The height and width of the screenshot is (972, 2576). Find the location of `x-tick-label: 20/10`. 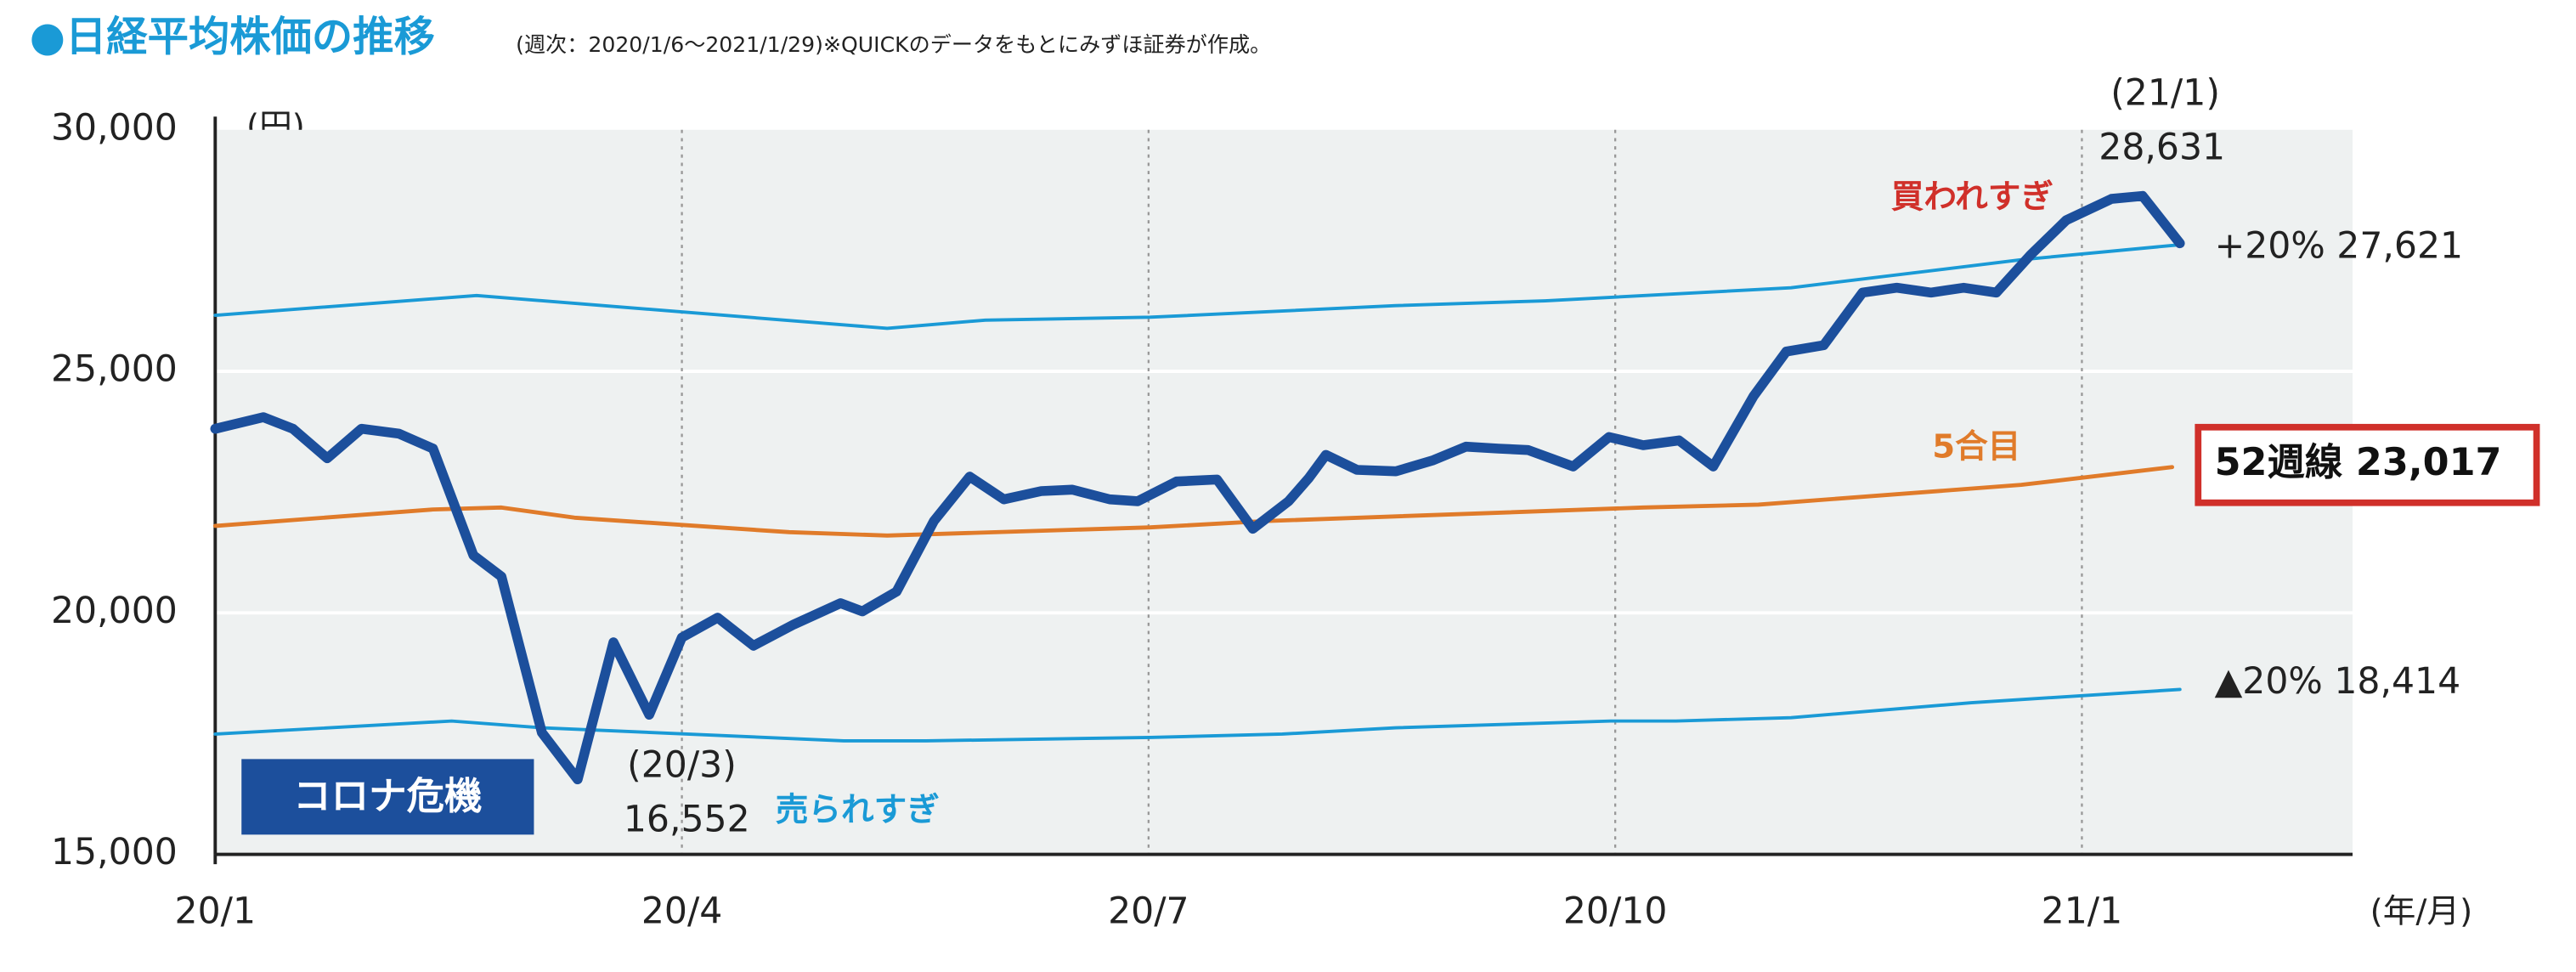

x-tick-label: 20/10 is located at coordinates (1615, 912).